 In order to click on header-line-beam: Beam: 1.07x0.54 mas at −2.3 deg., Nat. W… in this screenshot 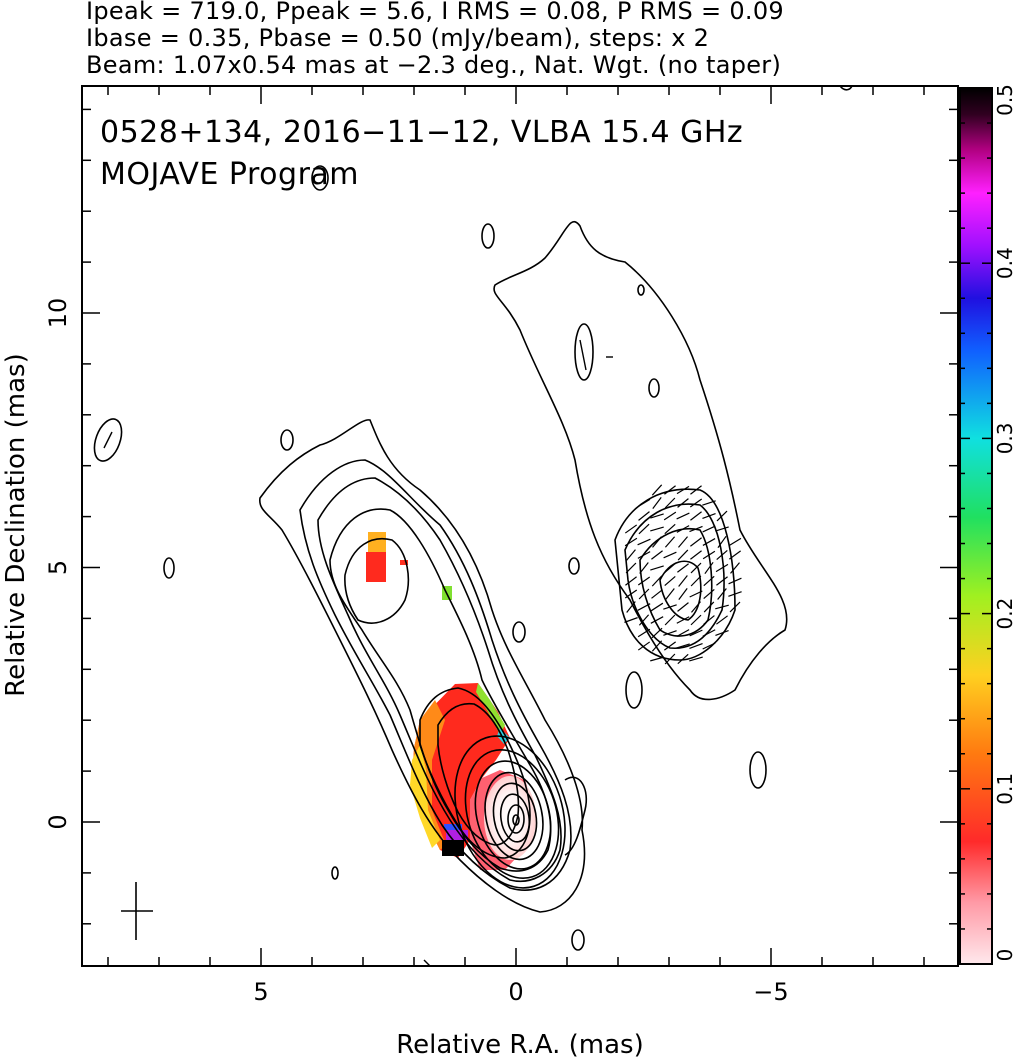, I will do `click(434, 65)`.